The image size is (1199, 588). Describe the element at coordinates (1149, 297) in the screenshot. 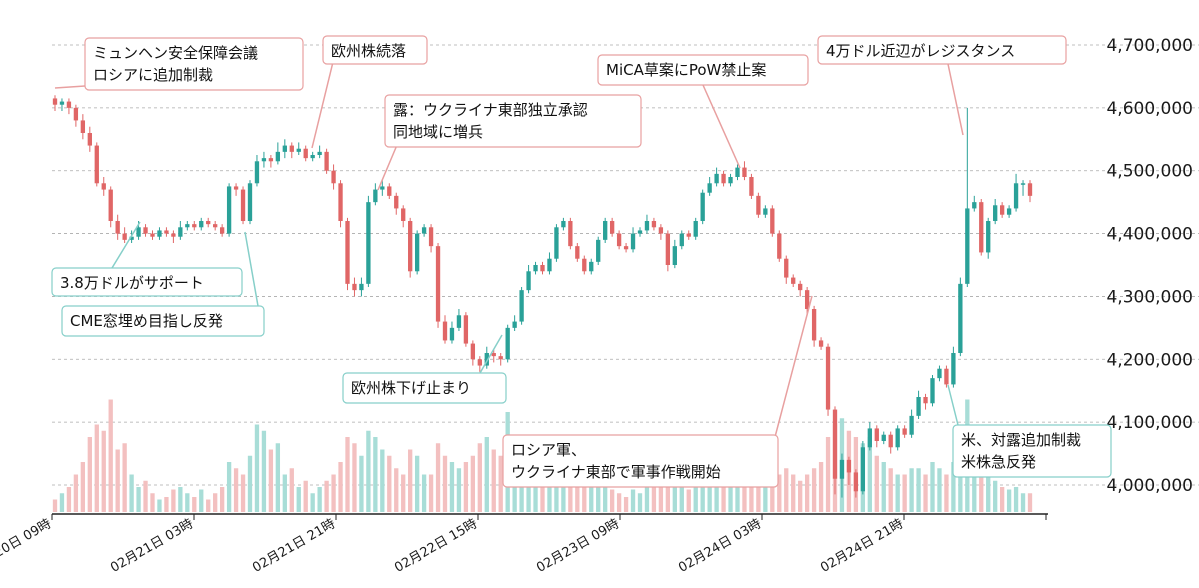

I see `y-tick-label: 4,300,000` at that location.